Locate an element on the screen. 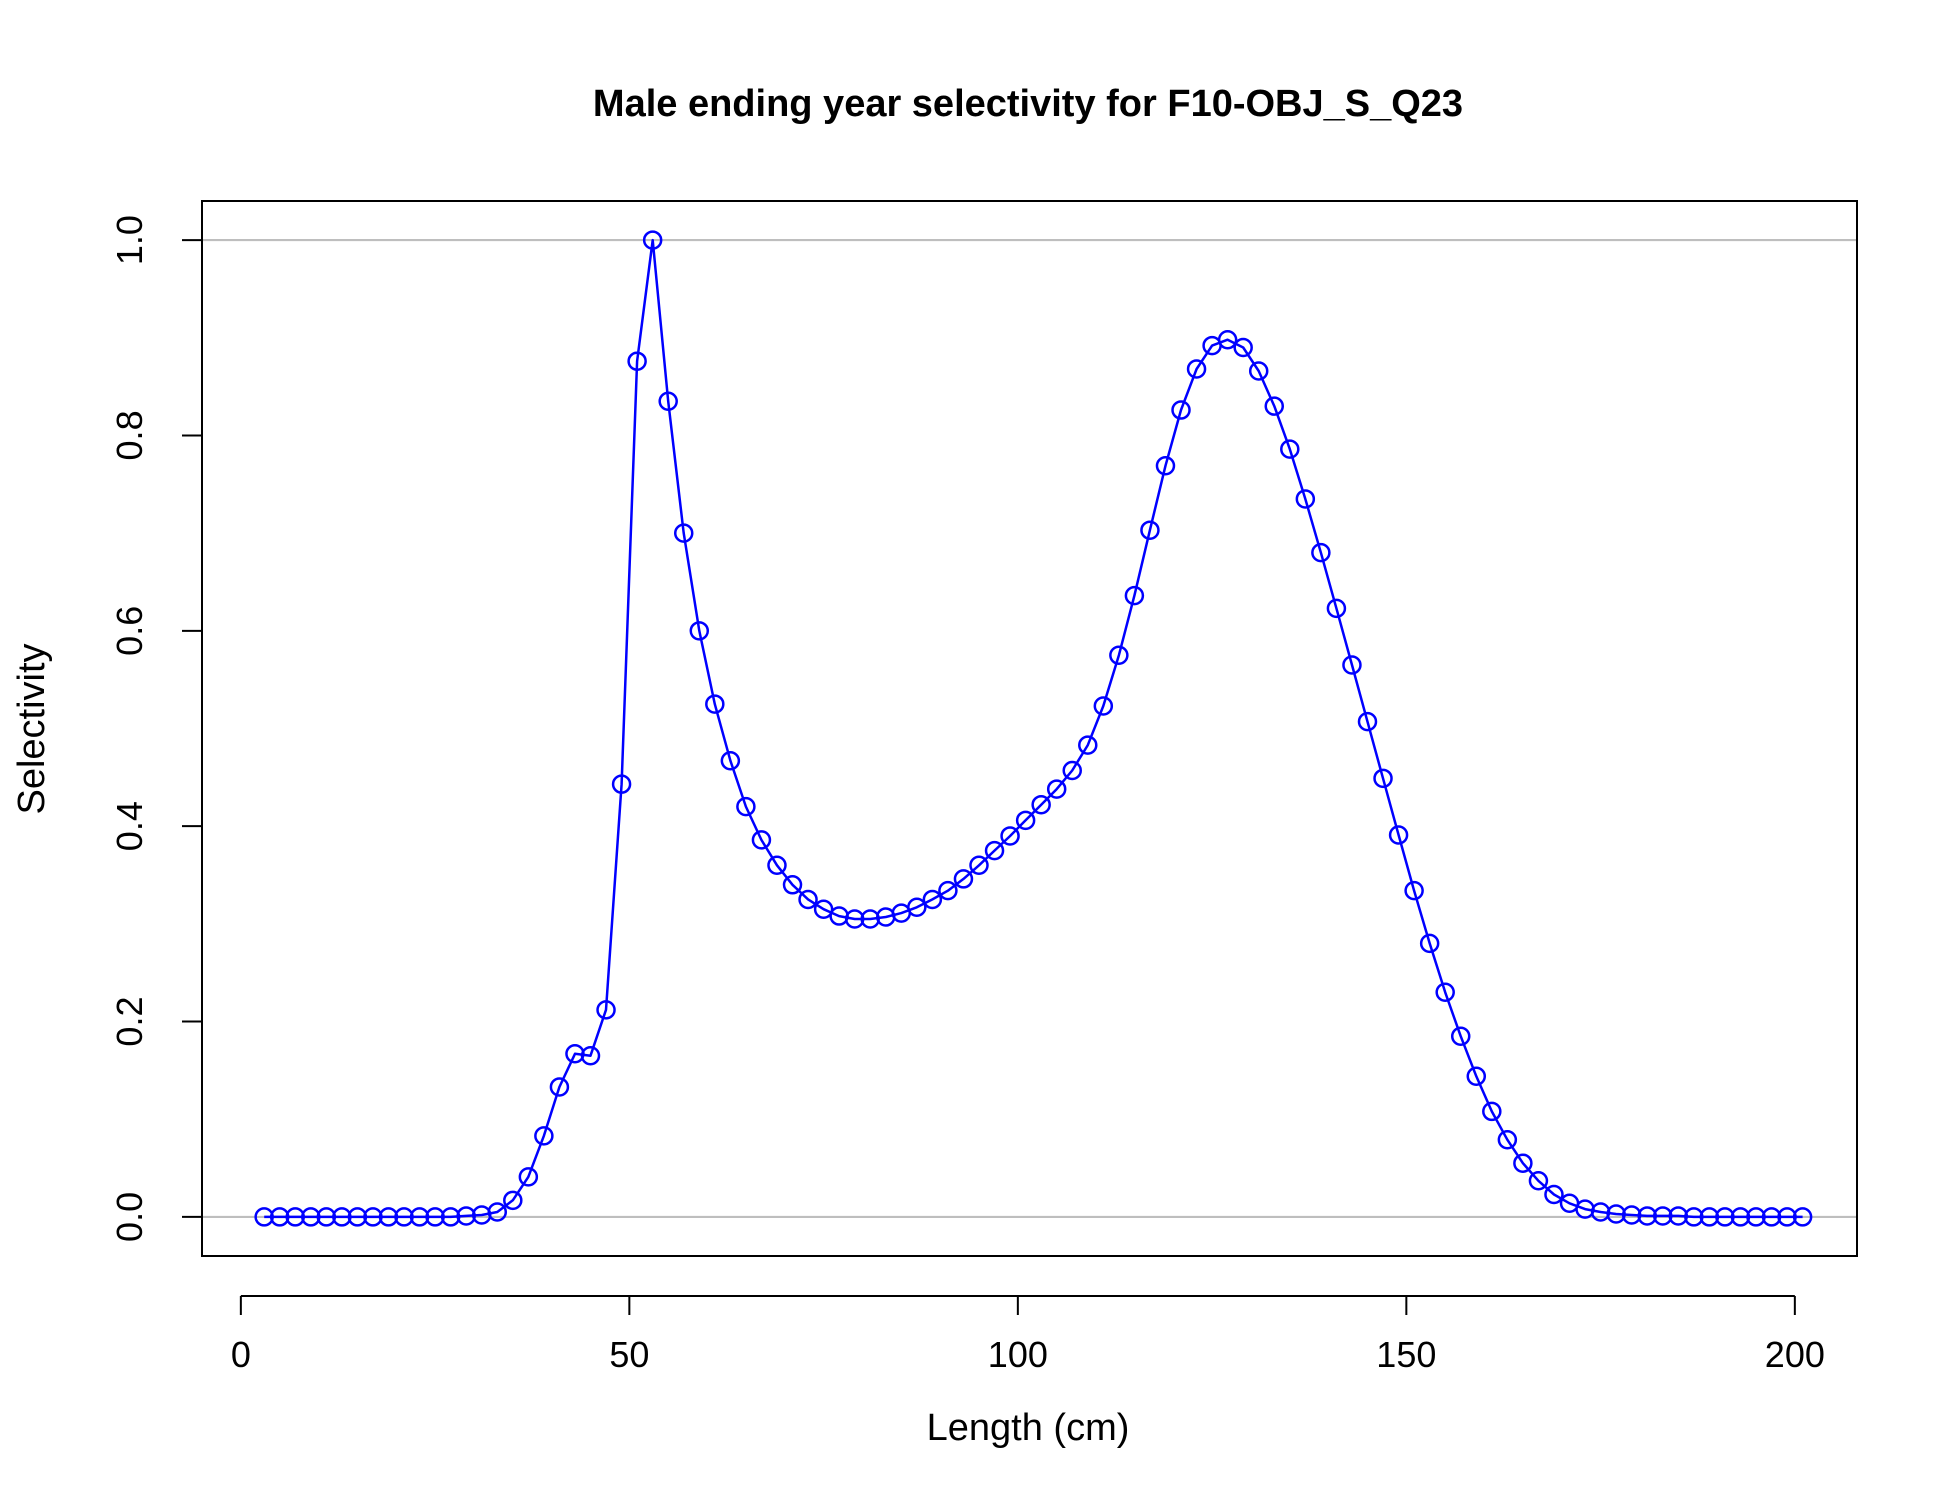 The height and width of the screenshot is (1500, 1950). x-axis-label: Length (cm) is located at coordinates (1028, 1428).